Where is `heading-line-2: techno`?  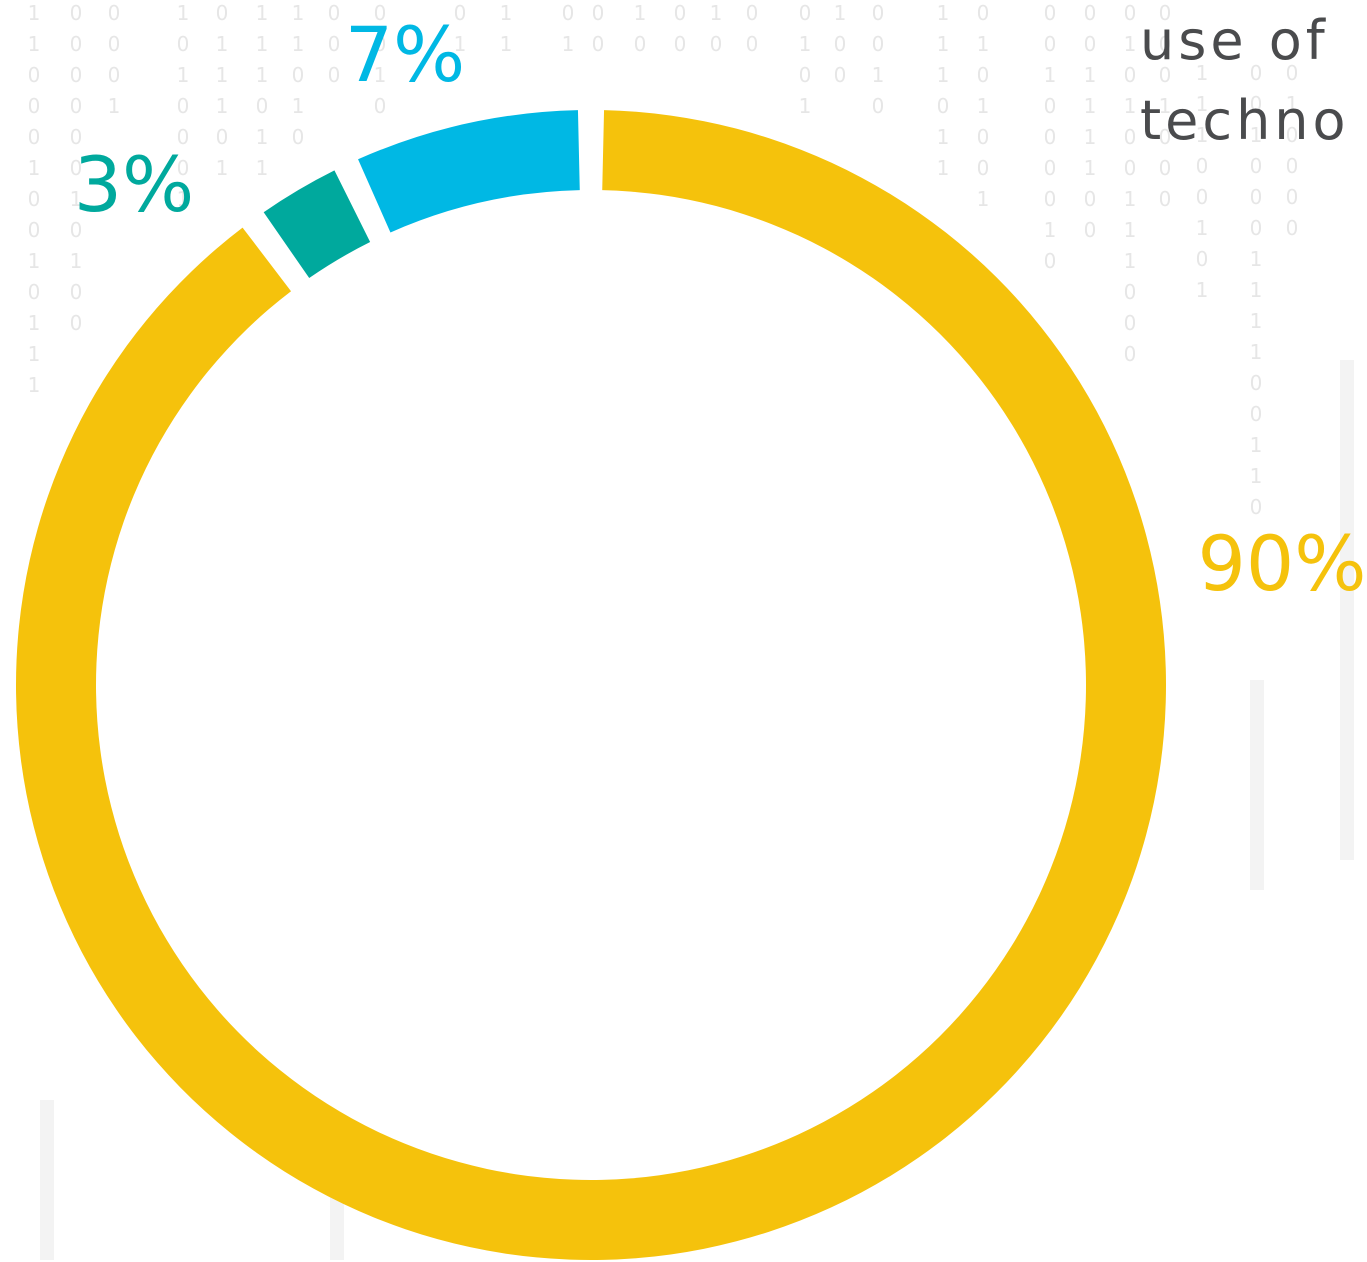 heading-line-2: techno is located at coordinates (1245, 121).